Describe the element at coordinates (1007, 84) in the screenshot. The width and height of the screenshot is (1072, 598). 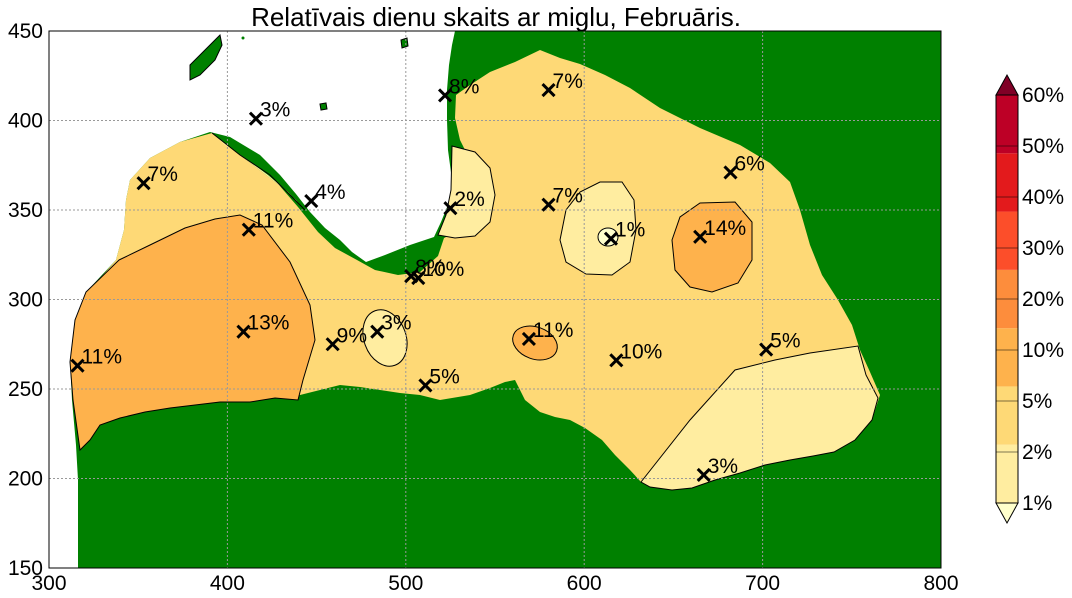
I see `colorbar-extend-max` at that location.